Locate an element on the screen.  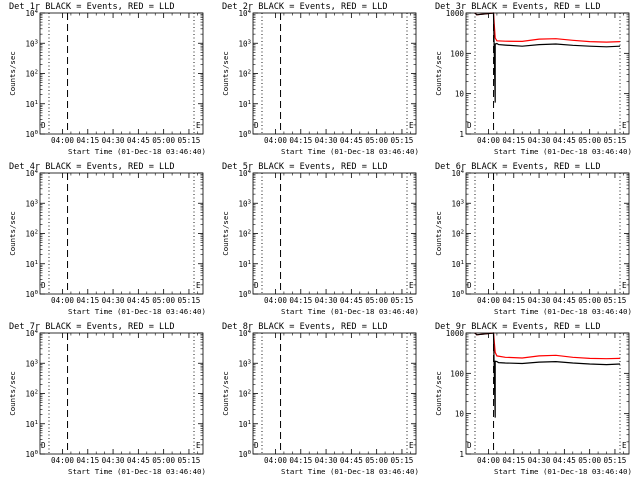
y-tick-label: 1 is located at coordinates (461, 134).